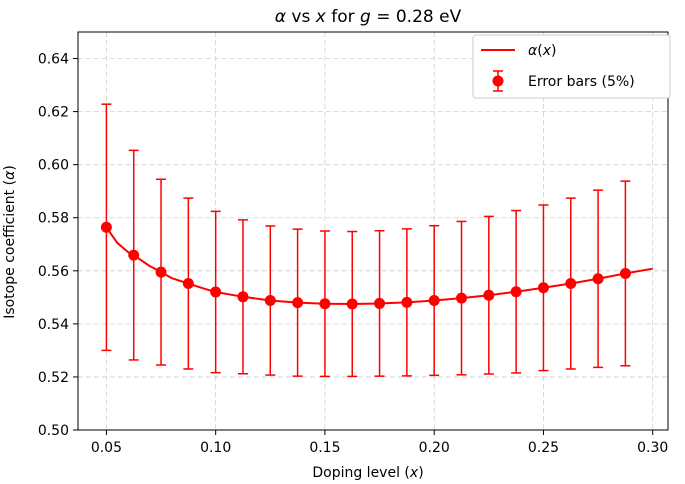  Describe the element at coordinates (547, 51) in the screenshot. I see `legend-alpha-var: x` at that location.